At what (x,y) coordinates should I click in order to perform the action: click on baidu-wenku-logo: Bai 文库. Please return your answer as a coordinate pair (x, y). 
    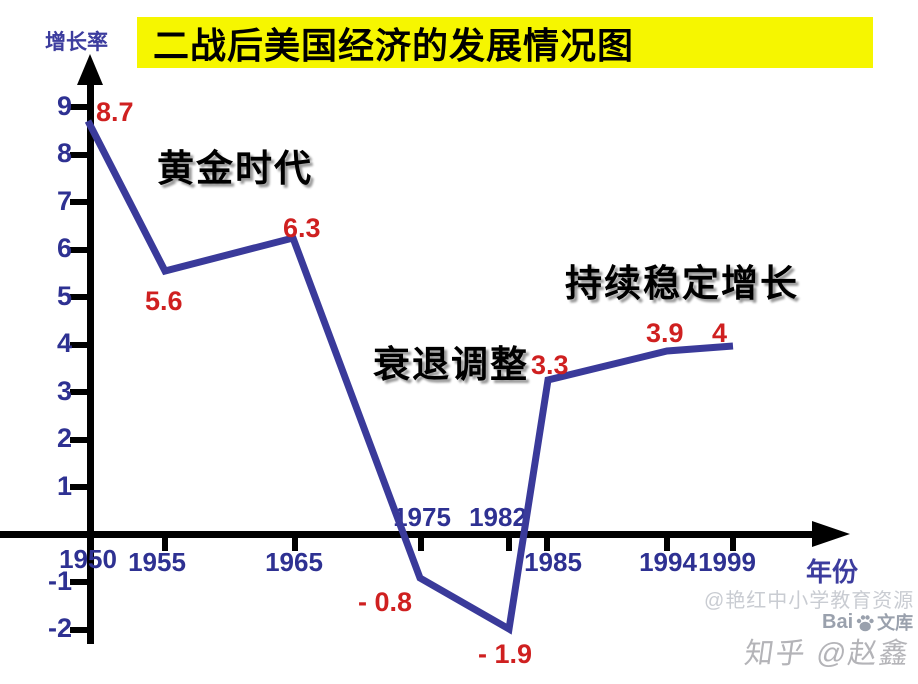
    Looking at the image, I should click on (867, 622).